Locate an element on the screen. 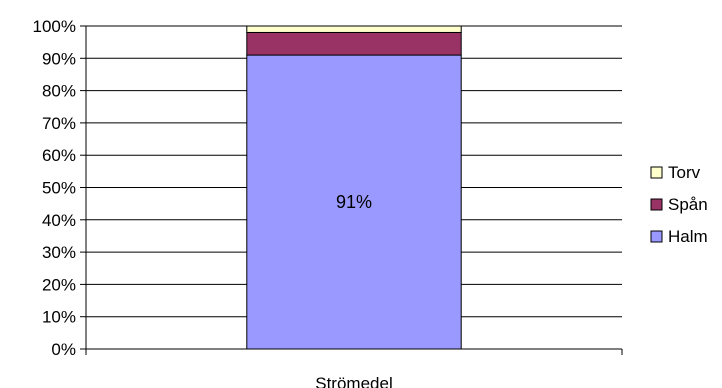 Image resolution: width=722 pixels, height=388 pixels. bar-segment-torv is located at coordinates (354, 29).